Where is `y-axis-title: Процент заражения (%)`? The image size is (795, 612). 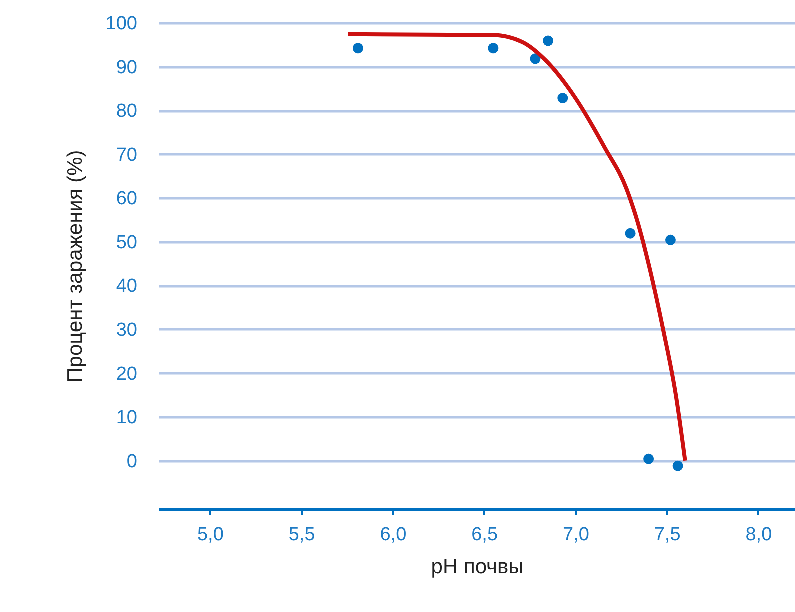
y-axis-title: Процент заражения (%) is located at coordinates (75, 266).